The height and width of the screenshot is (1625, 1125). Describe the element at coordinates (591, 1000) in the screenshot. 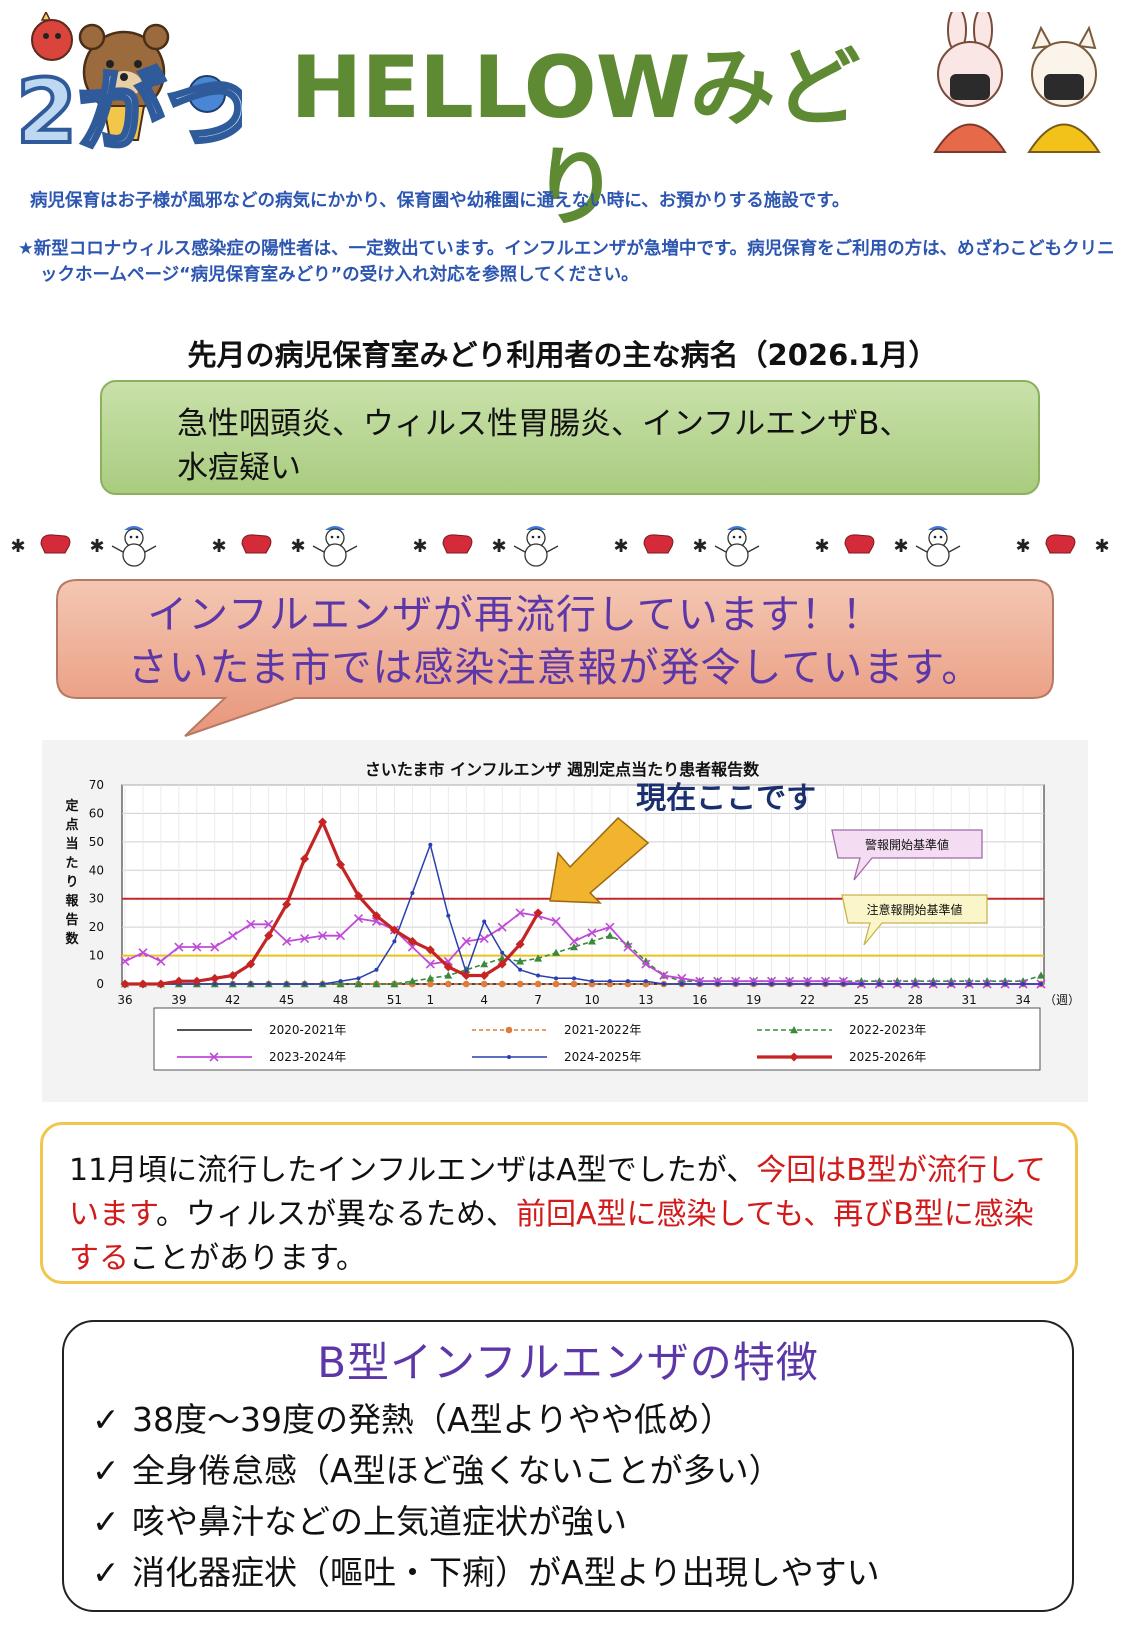

I see `x-tick-label: 10` at that location.